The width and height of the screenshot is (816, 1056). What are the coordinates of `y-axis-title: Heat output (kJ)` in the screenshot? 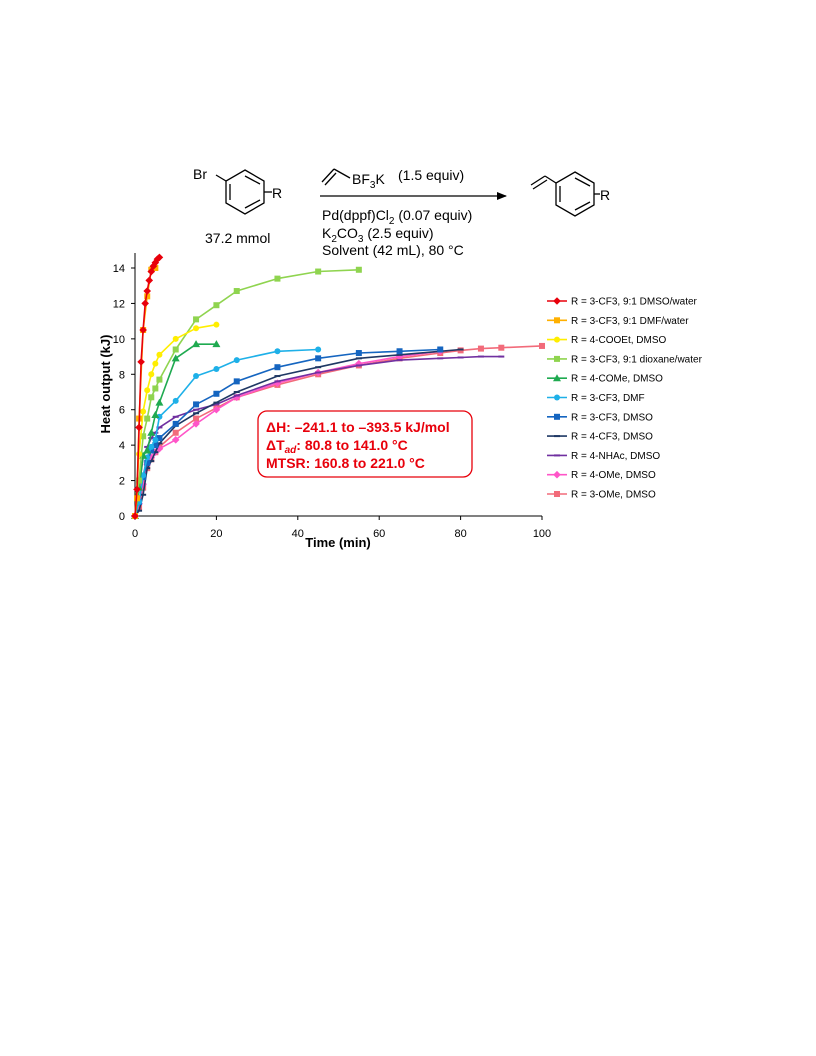 It's located at (105, 384).